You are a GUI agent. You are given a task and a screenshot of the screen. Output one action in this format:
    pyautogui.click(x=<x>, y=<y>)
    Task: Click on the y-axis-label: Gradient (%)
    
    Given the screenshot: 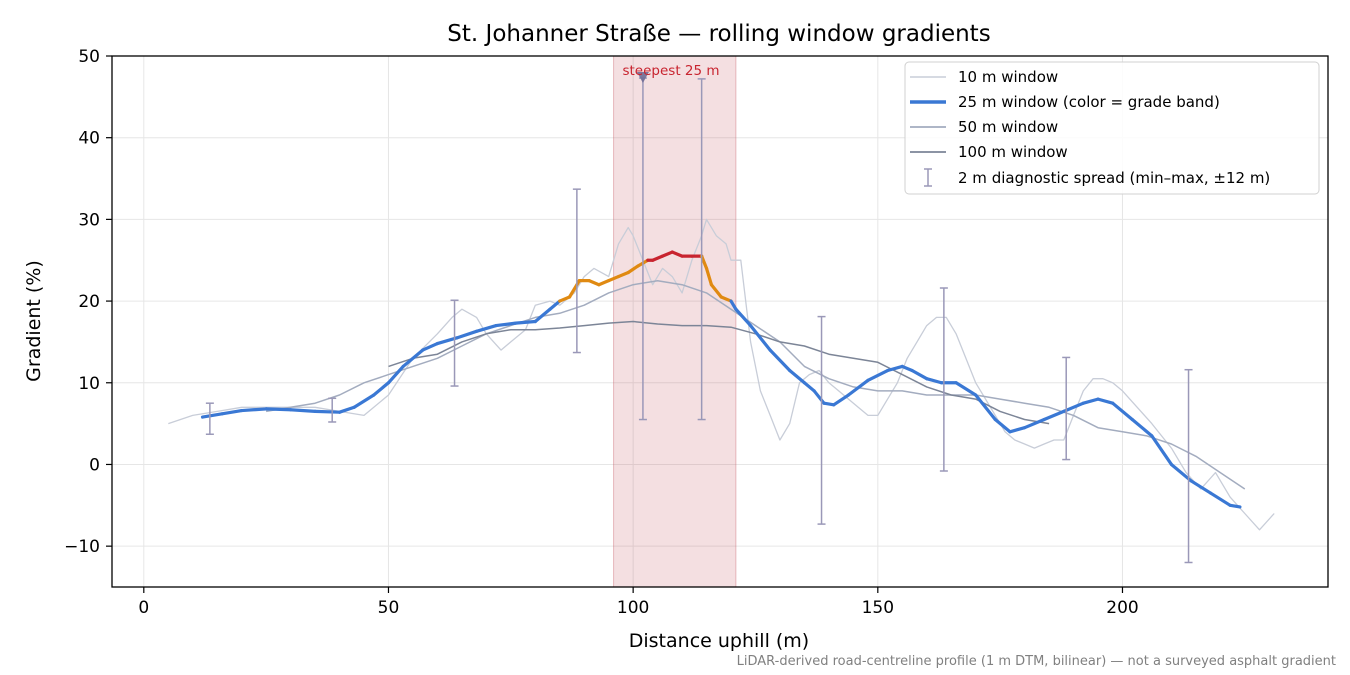 What is the action you would take?
    pyautogui.click(x=34, y=321)
    